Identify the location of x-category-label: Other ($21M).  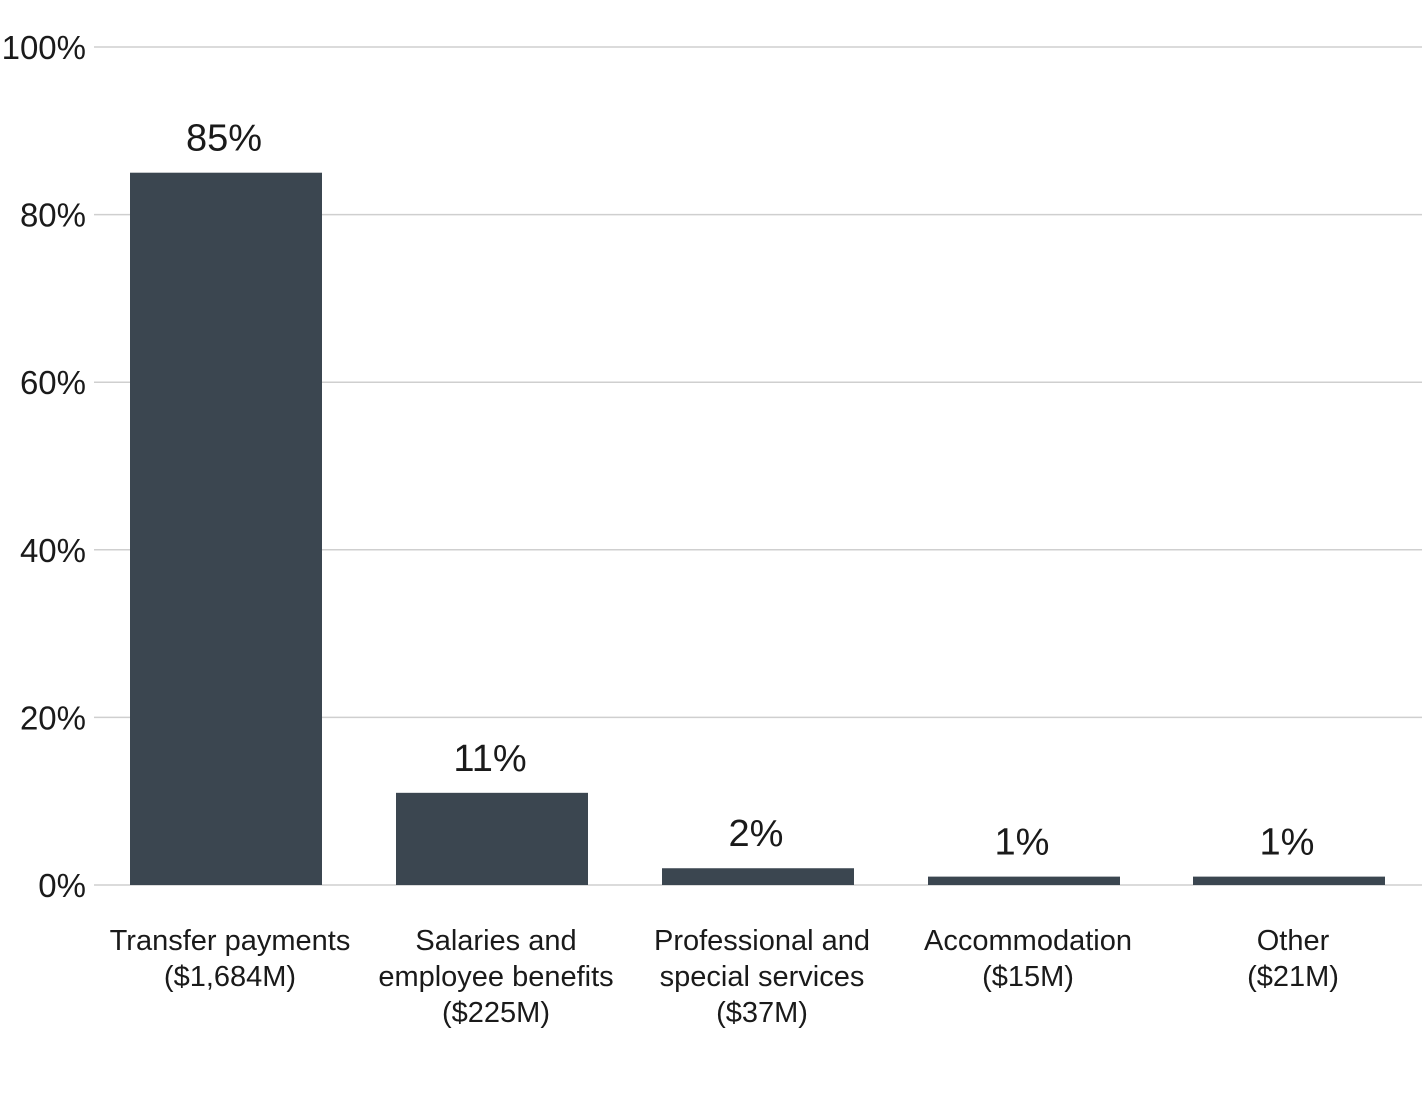
(1293, 959).